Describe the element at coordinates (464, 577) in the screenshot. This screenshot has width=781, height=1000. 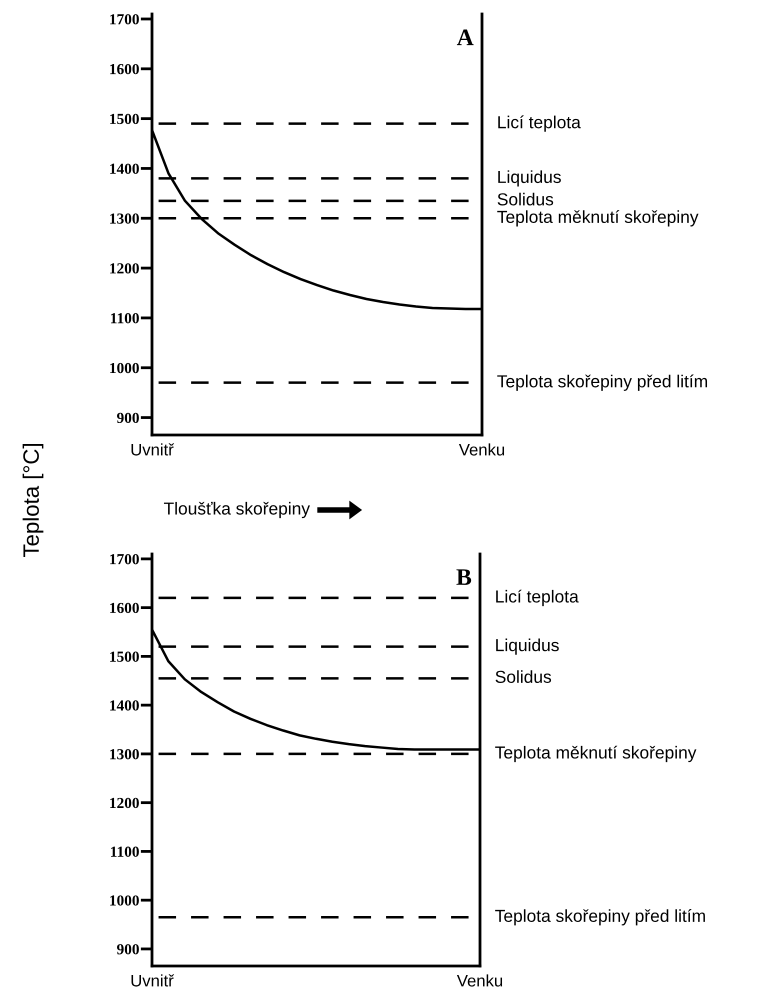
I see `chart-title: B` at that location.